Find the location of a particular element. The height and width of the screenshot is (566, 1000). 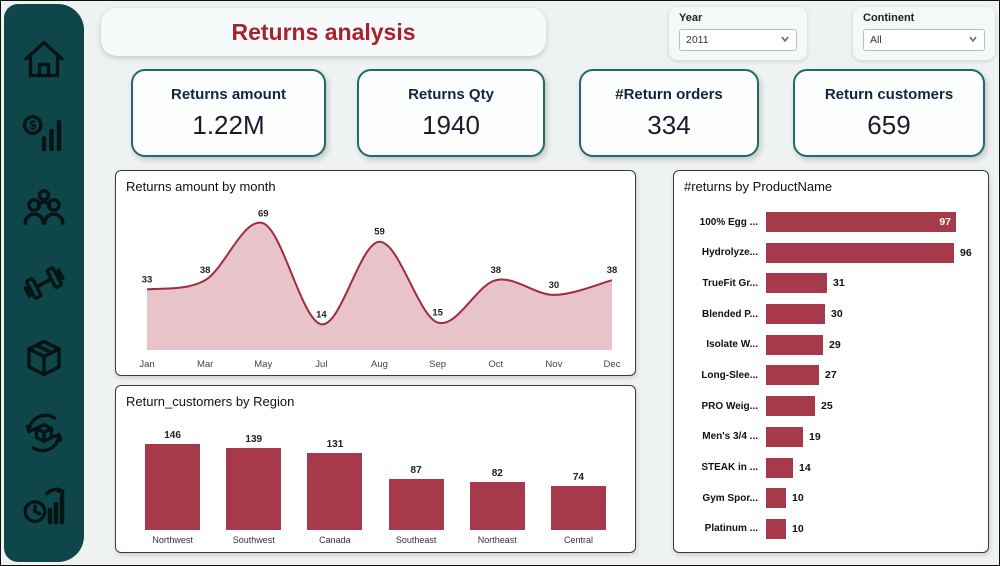

bar-value-label: 14 is located at coordinates (805, 467).